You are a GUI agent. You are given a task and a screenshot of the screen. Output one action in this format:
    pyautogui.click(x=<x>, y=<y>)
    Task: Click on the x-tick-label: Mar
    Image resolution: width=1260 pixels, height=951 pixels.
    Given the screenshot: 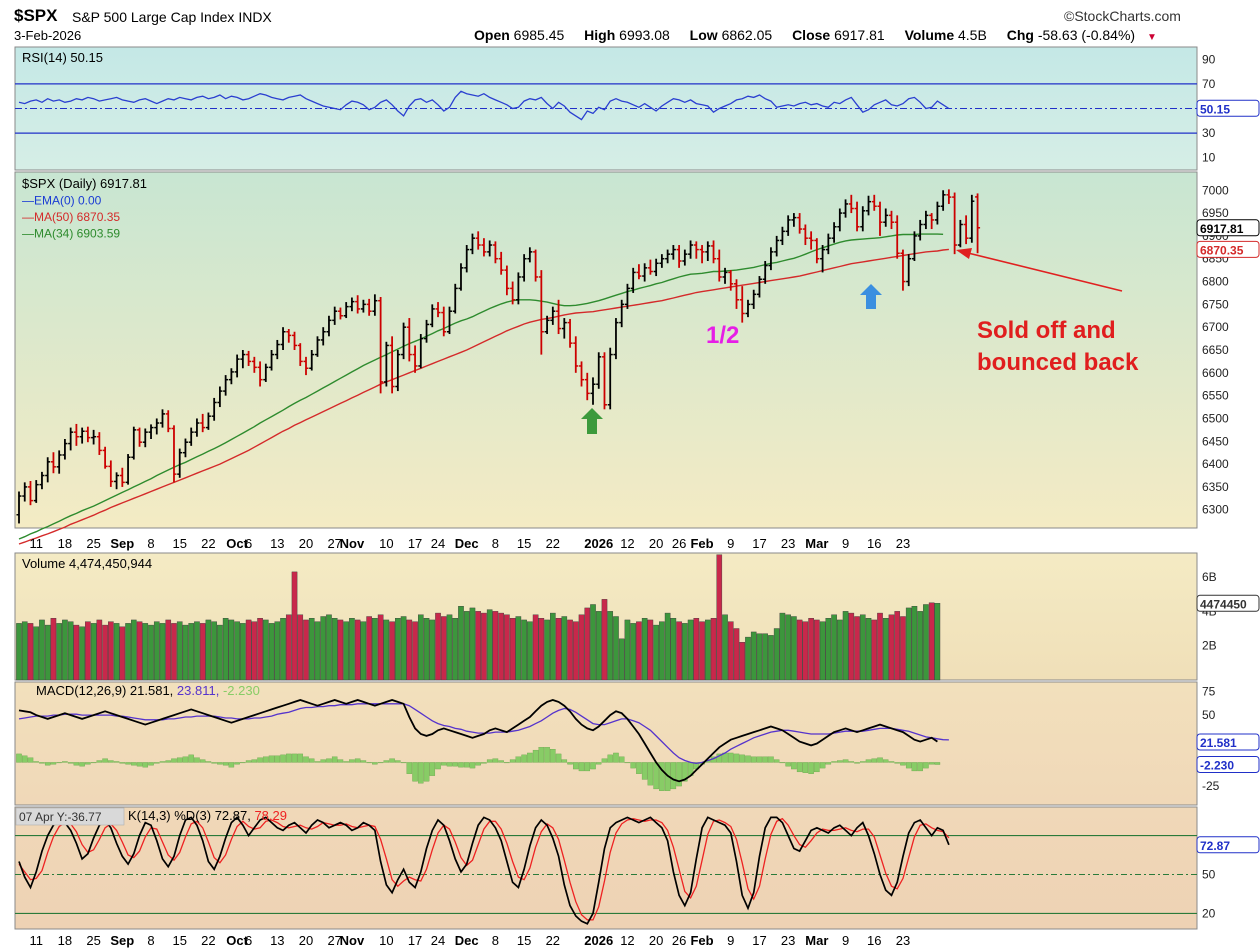 What is the action you would take?
    pyautogui.click(x=816, y=940)
    